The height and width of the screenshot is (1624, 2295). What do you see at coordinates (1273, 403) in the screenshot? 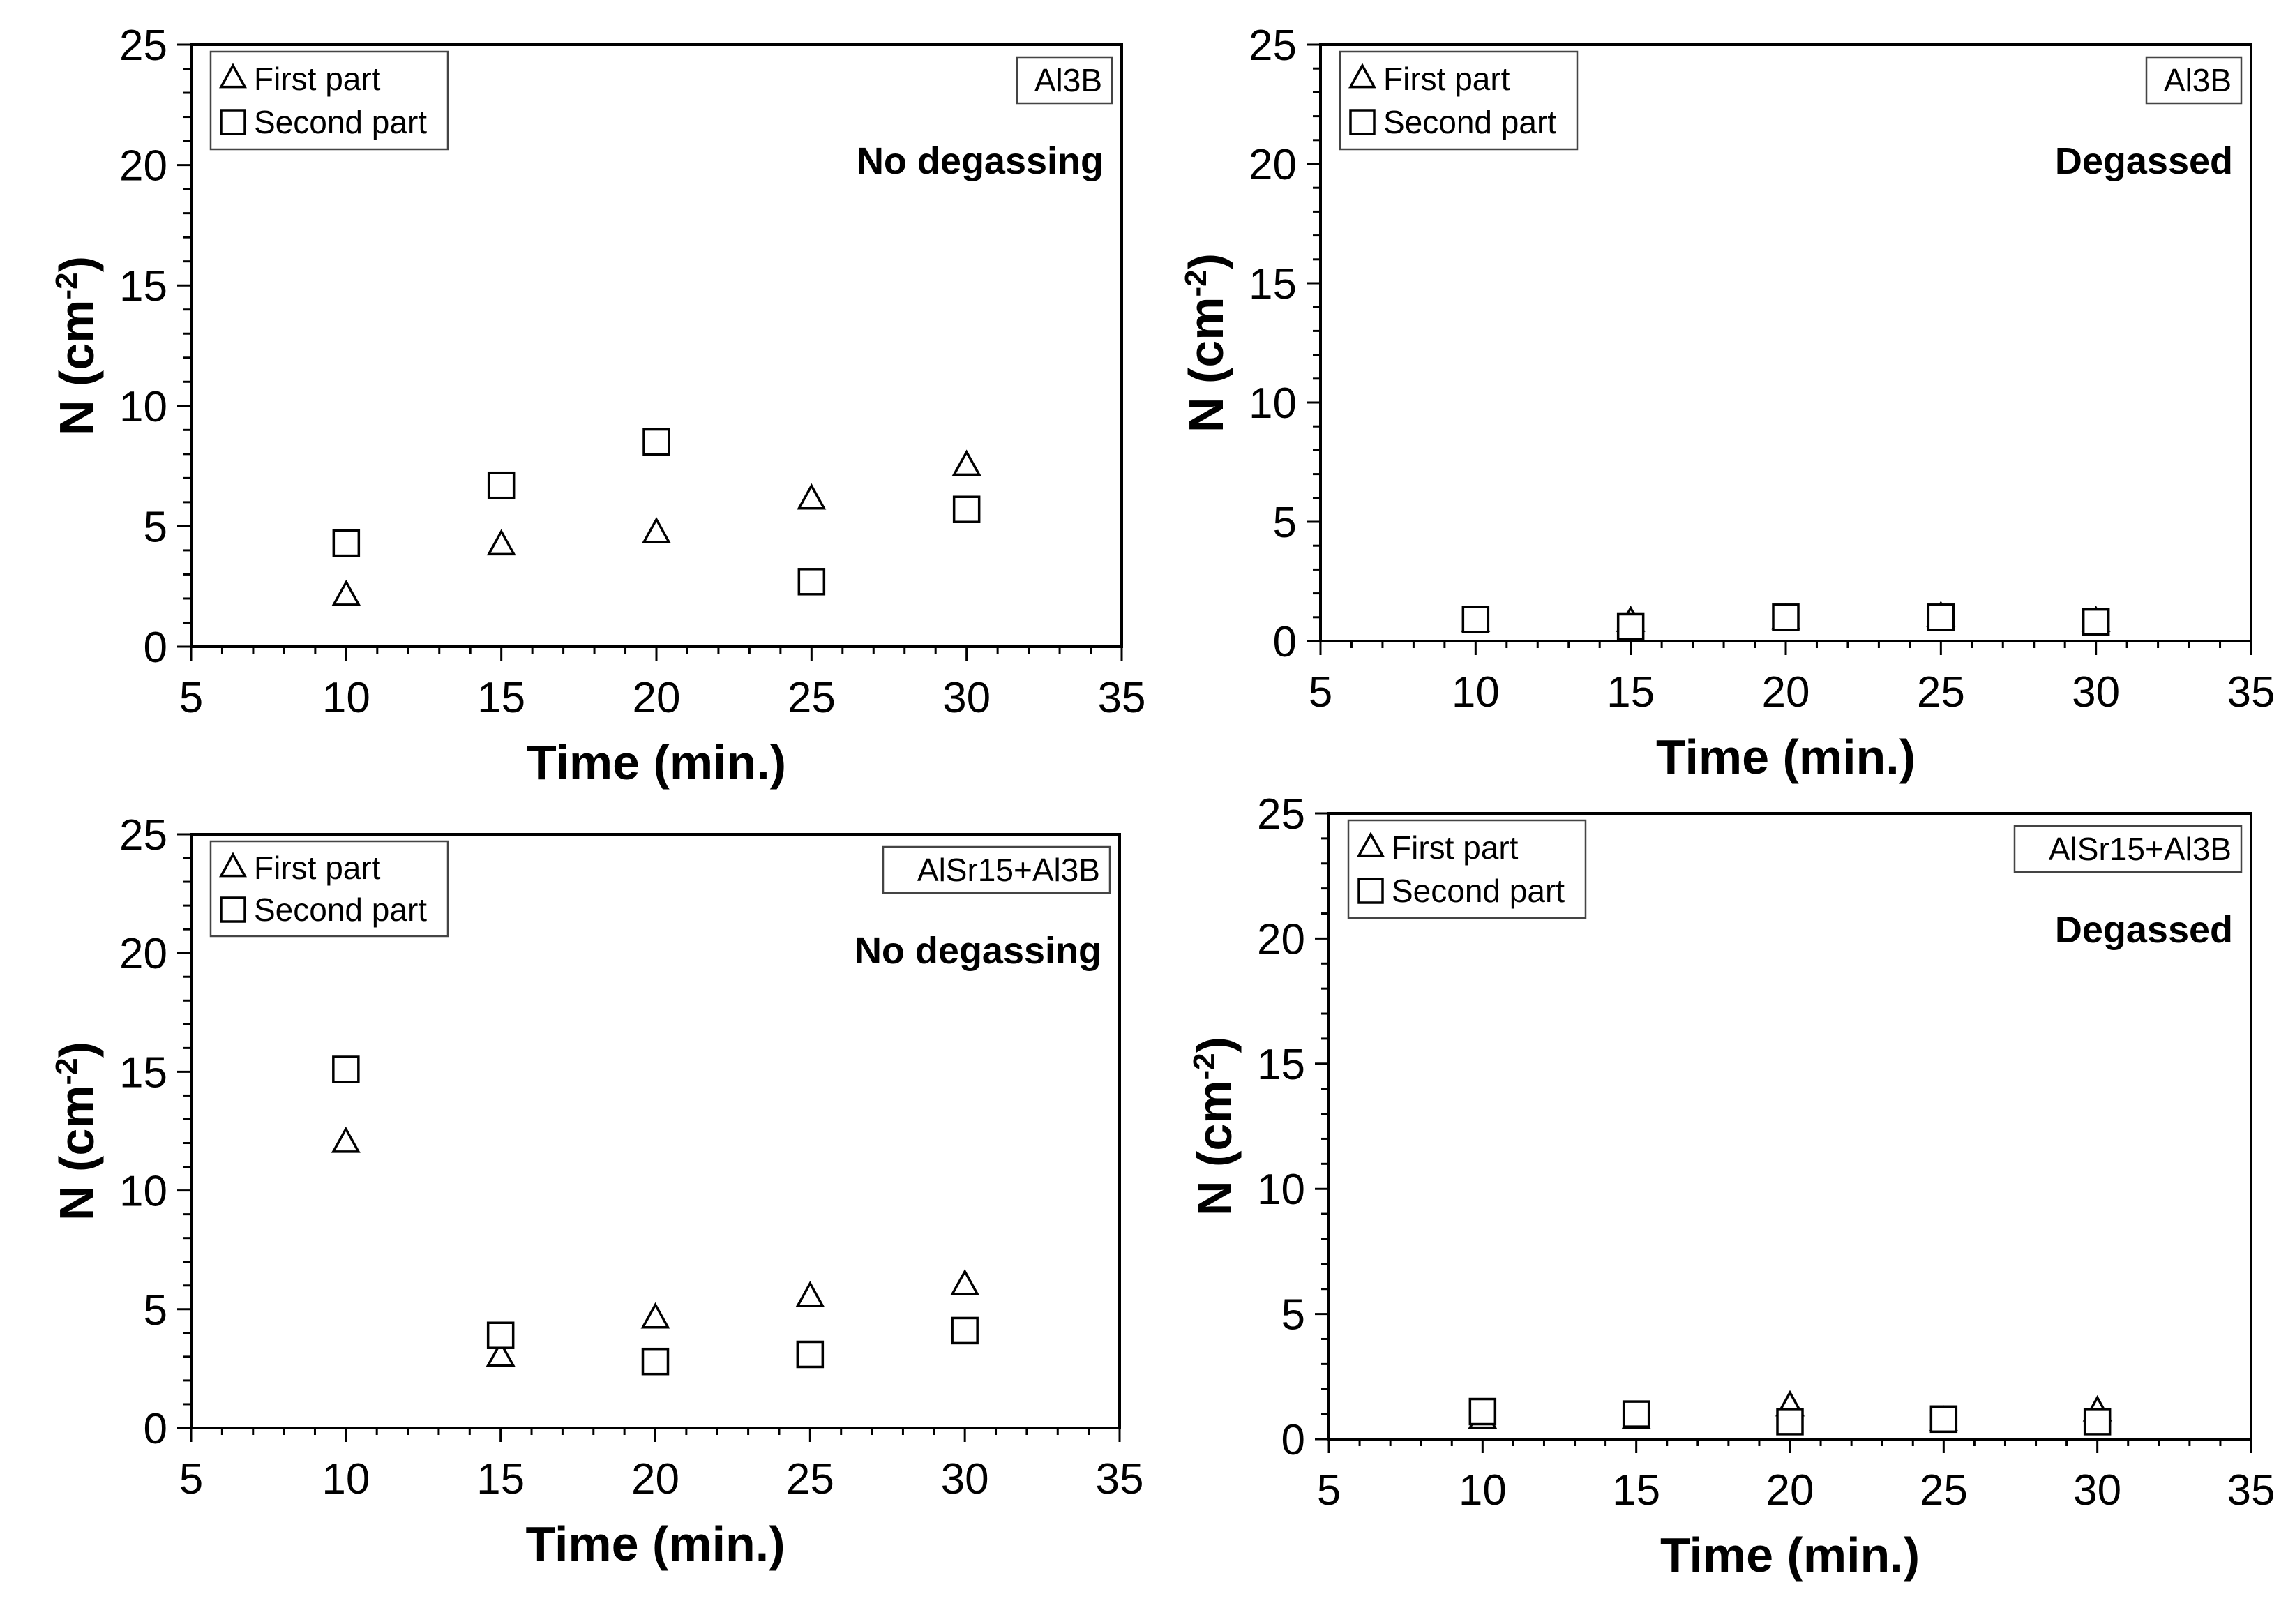
I see `y-tick-label: 10` at bounding box center [1273, 403].